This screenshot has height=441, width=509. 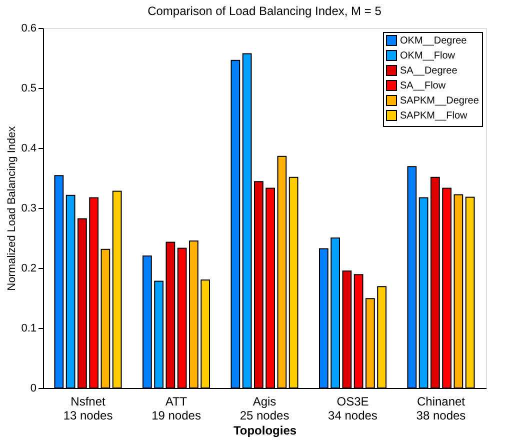 I want to click on x-tick-label: ATT 19 nodes, so click(x=176, y=408).